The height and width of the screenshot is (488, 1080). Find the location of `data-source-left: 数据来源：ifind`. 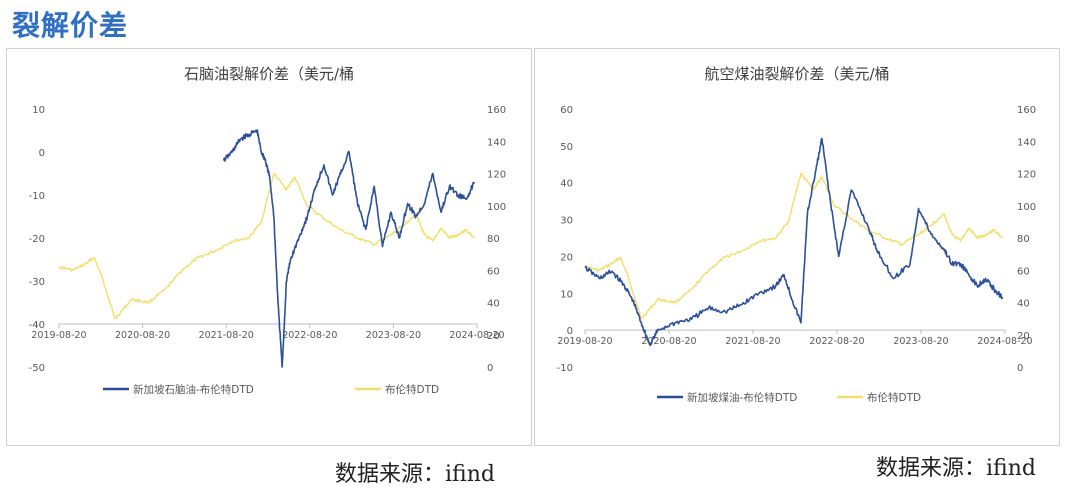

data-source-left: 数据来源：ifind is located at coordinates (415, 474).